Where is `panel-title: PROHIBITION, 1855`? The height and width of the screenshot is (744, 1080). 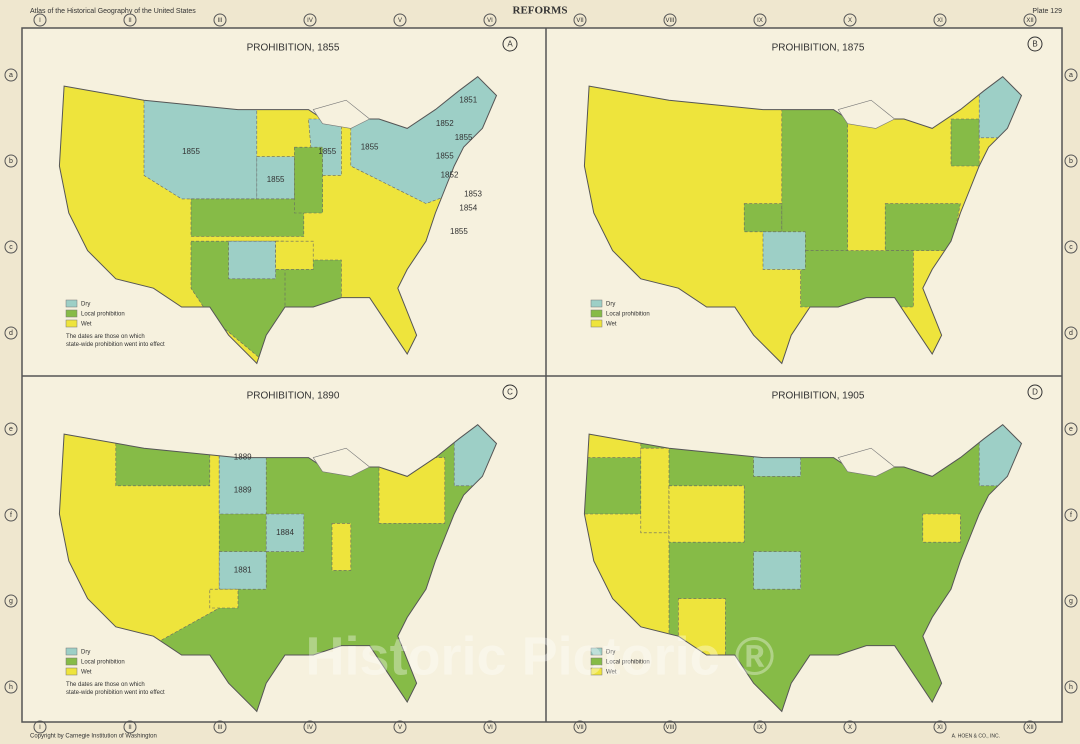 panel-title: PROHIBITION, 1855 is located at coordinates (293, 48).